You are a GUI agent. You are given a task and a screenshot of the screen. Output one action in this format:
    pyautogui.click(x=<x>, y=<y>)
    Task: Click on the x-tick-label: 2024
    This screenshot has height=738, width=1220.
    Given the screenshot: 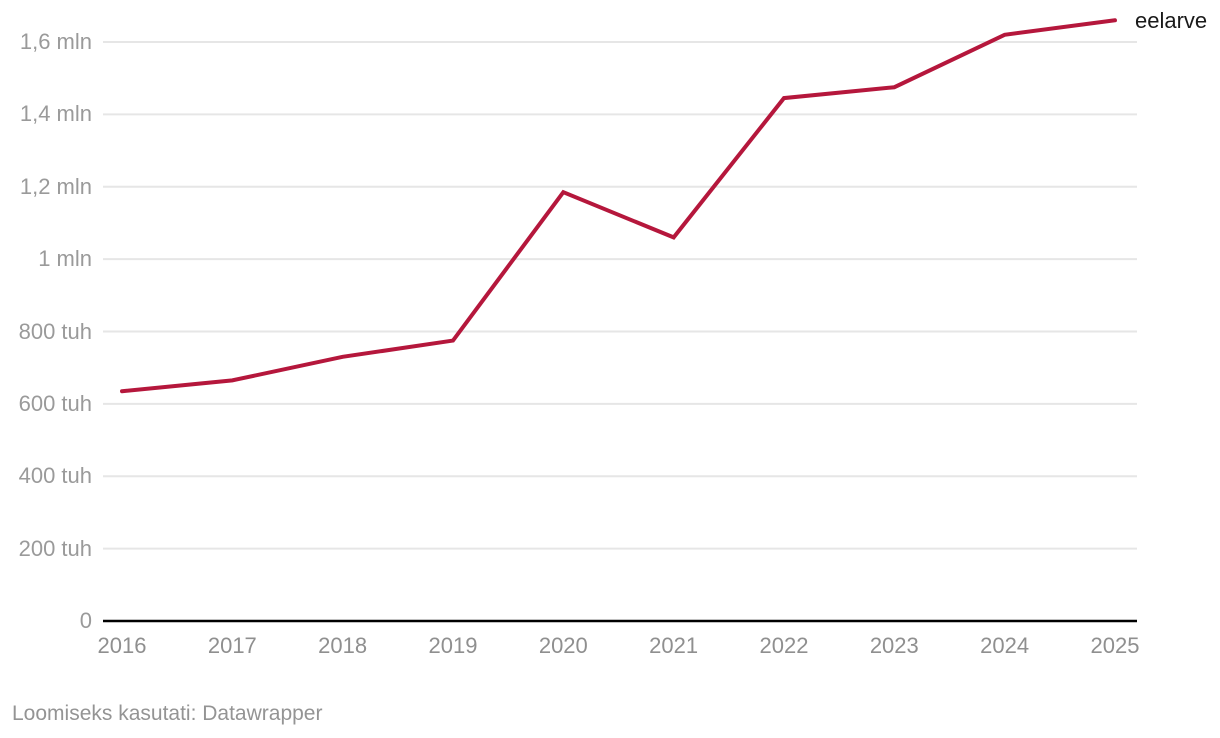 What is the action you would take?
    pyautogui.click(x=1005, y=645)
    